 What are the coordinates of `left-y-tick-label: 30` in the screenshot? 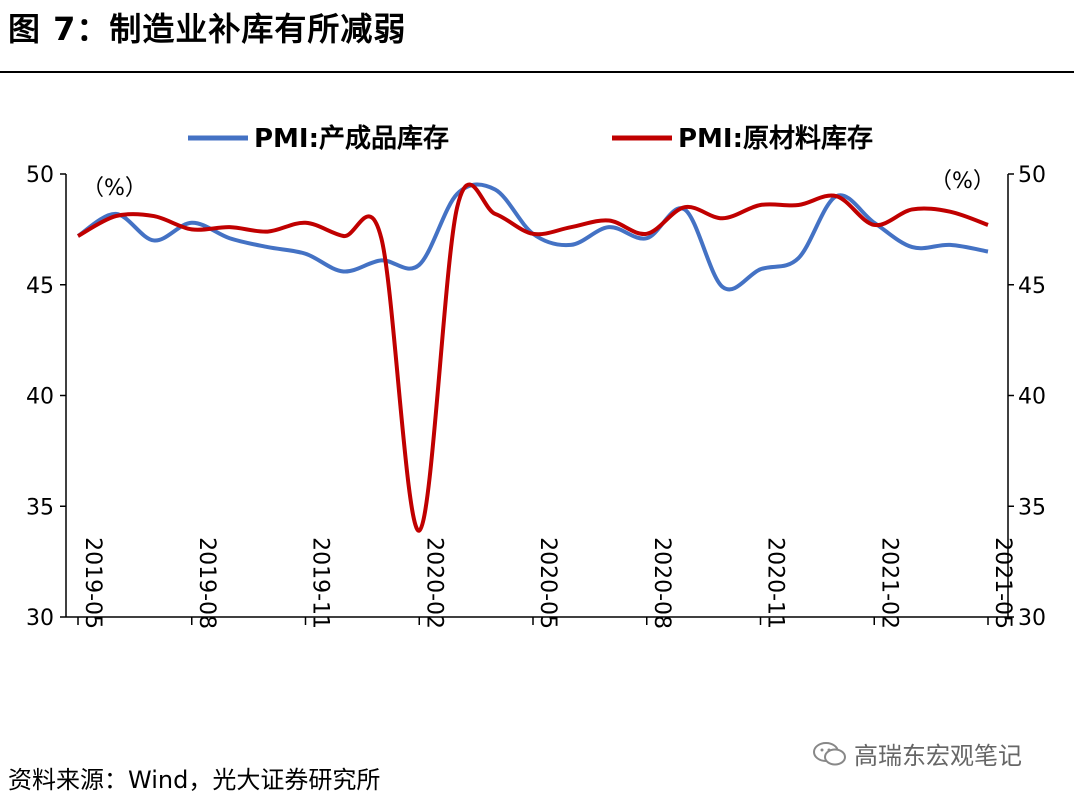 It's located at (40, 618).